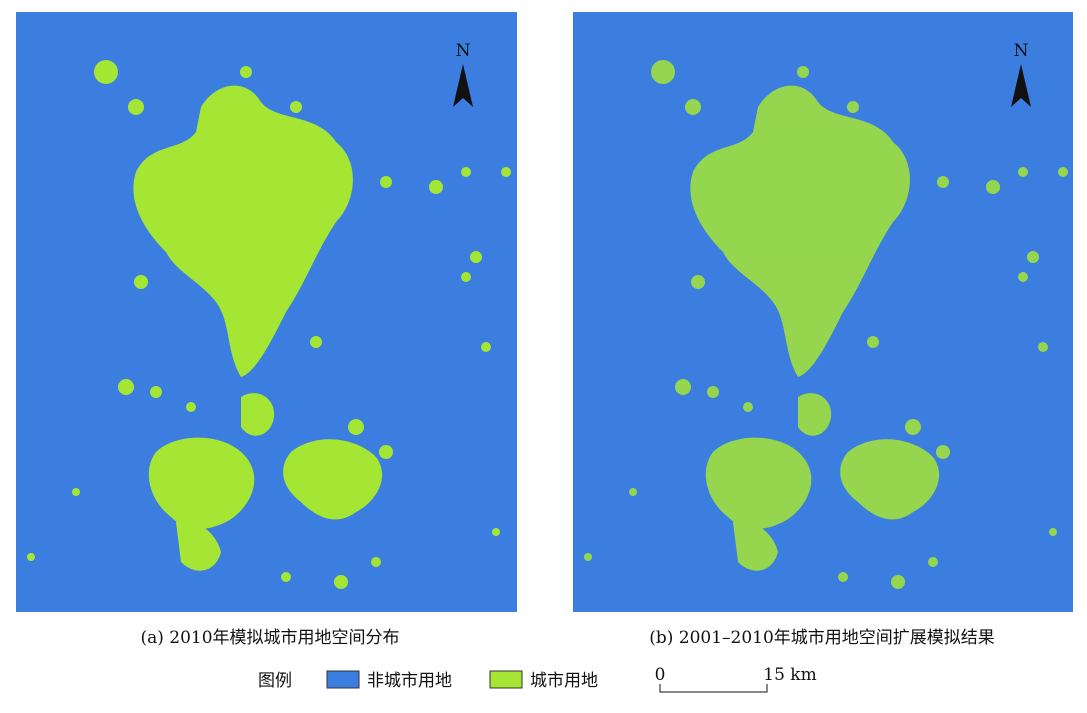  Describe the element at coordinates (789, 675) in the screenshot. I see `scale-end: 15 km` at that location.